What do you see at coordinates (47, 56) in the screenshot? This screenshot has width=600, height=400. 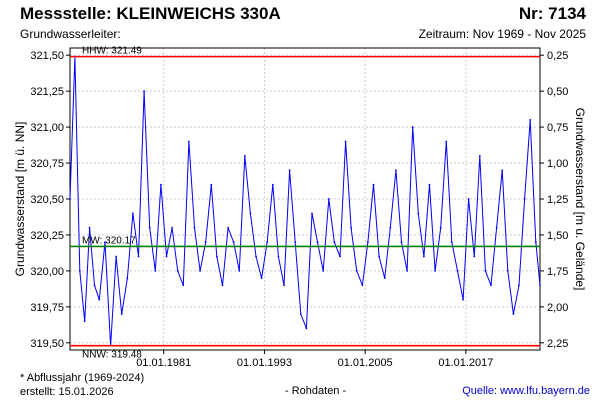 I see `y-tick-label: 321,50` at bounding box center [47, 56].